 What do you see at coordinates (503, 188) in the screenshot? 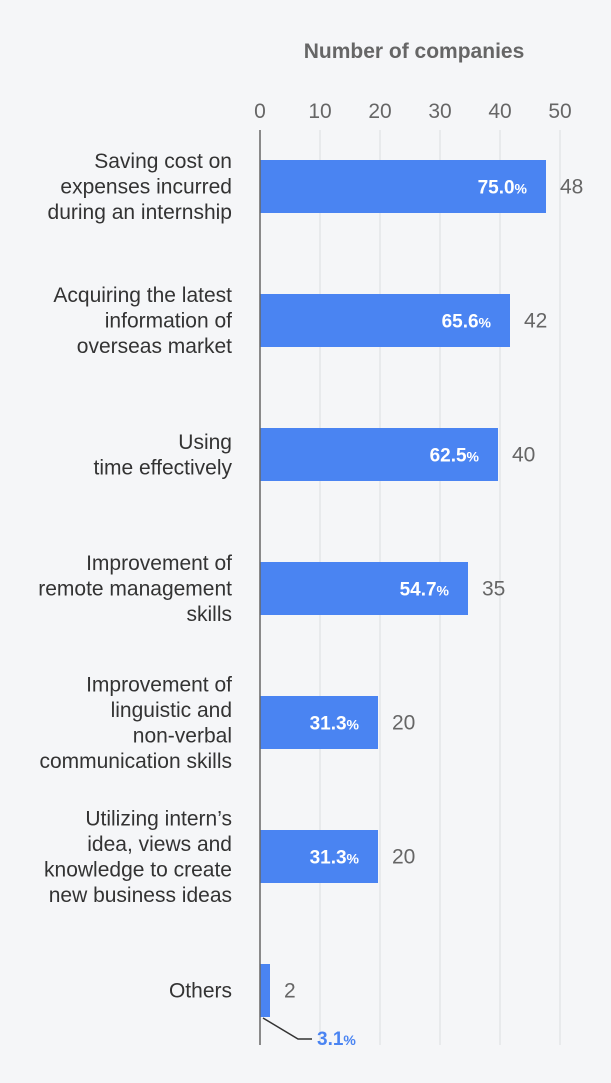
I see `percentage-label: 75.0%` at bounding box center [503, 188].